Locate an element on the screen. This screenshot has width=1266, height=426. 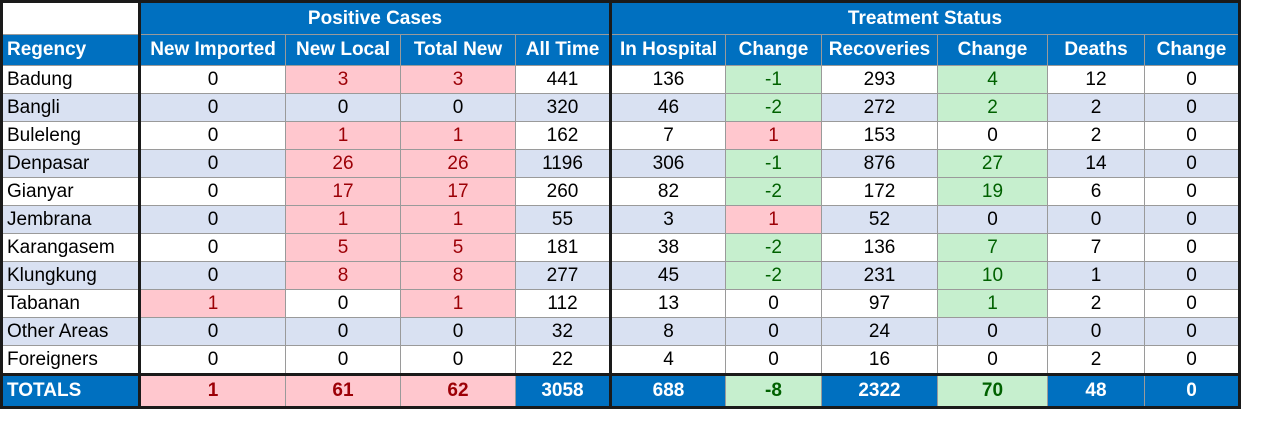
column-header-recoveries-change: Change is located at coordinates (992, 50).